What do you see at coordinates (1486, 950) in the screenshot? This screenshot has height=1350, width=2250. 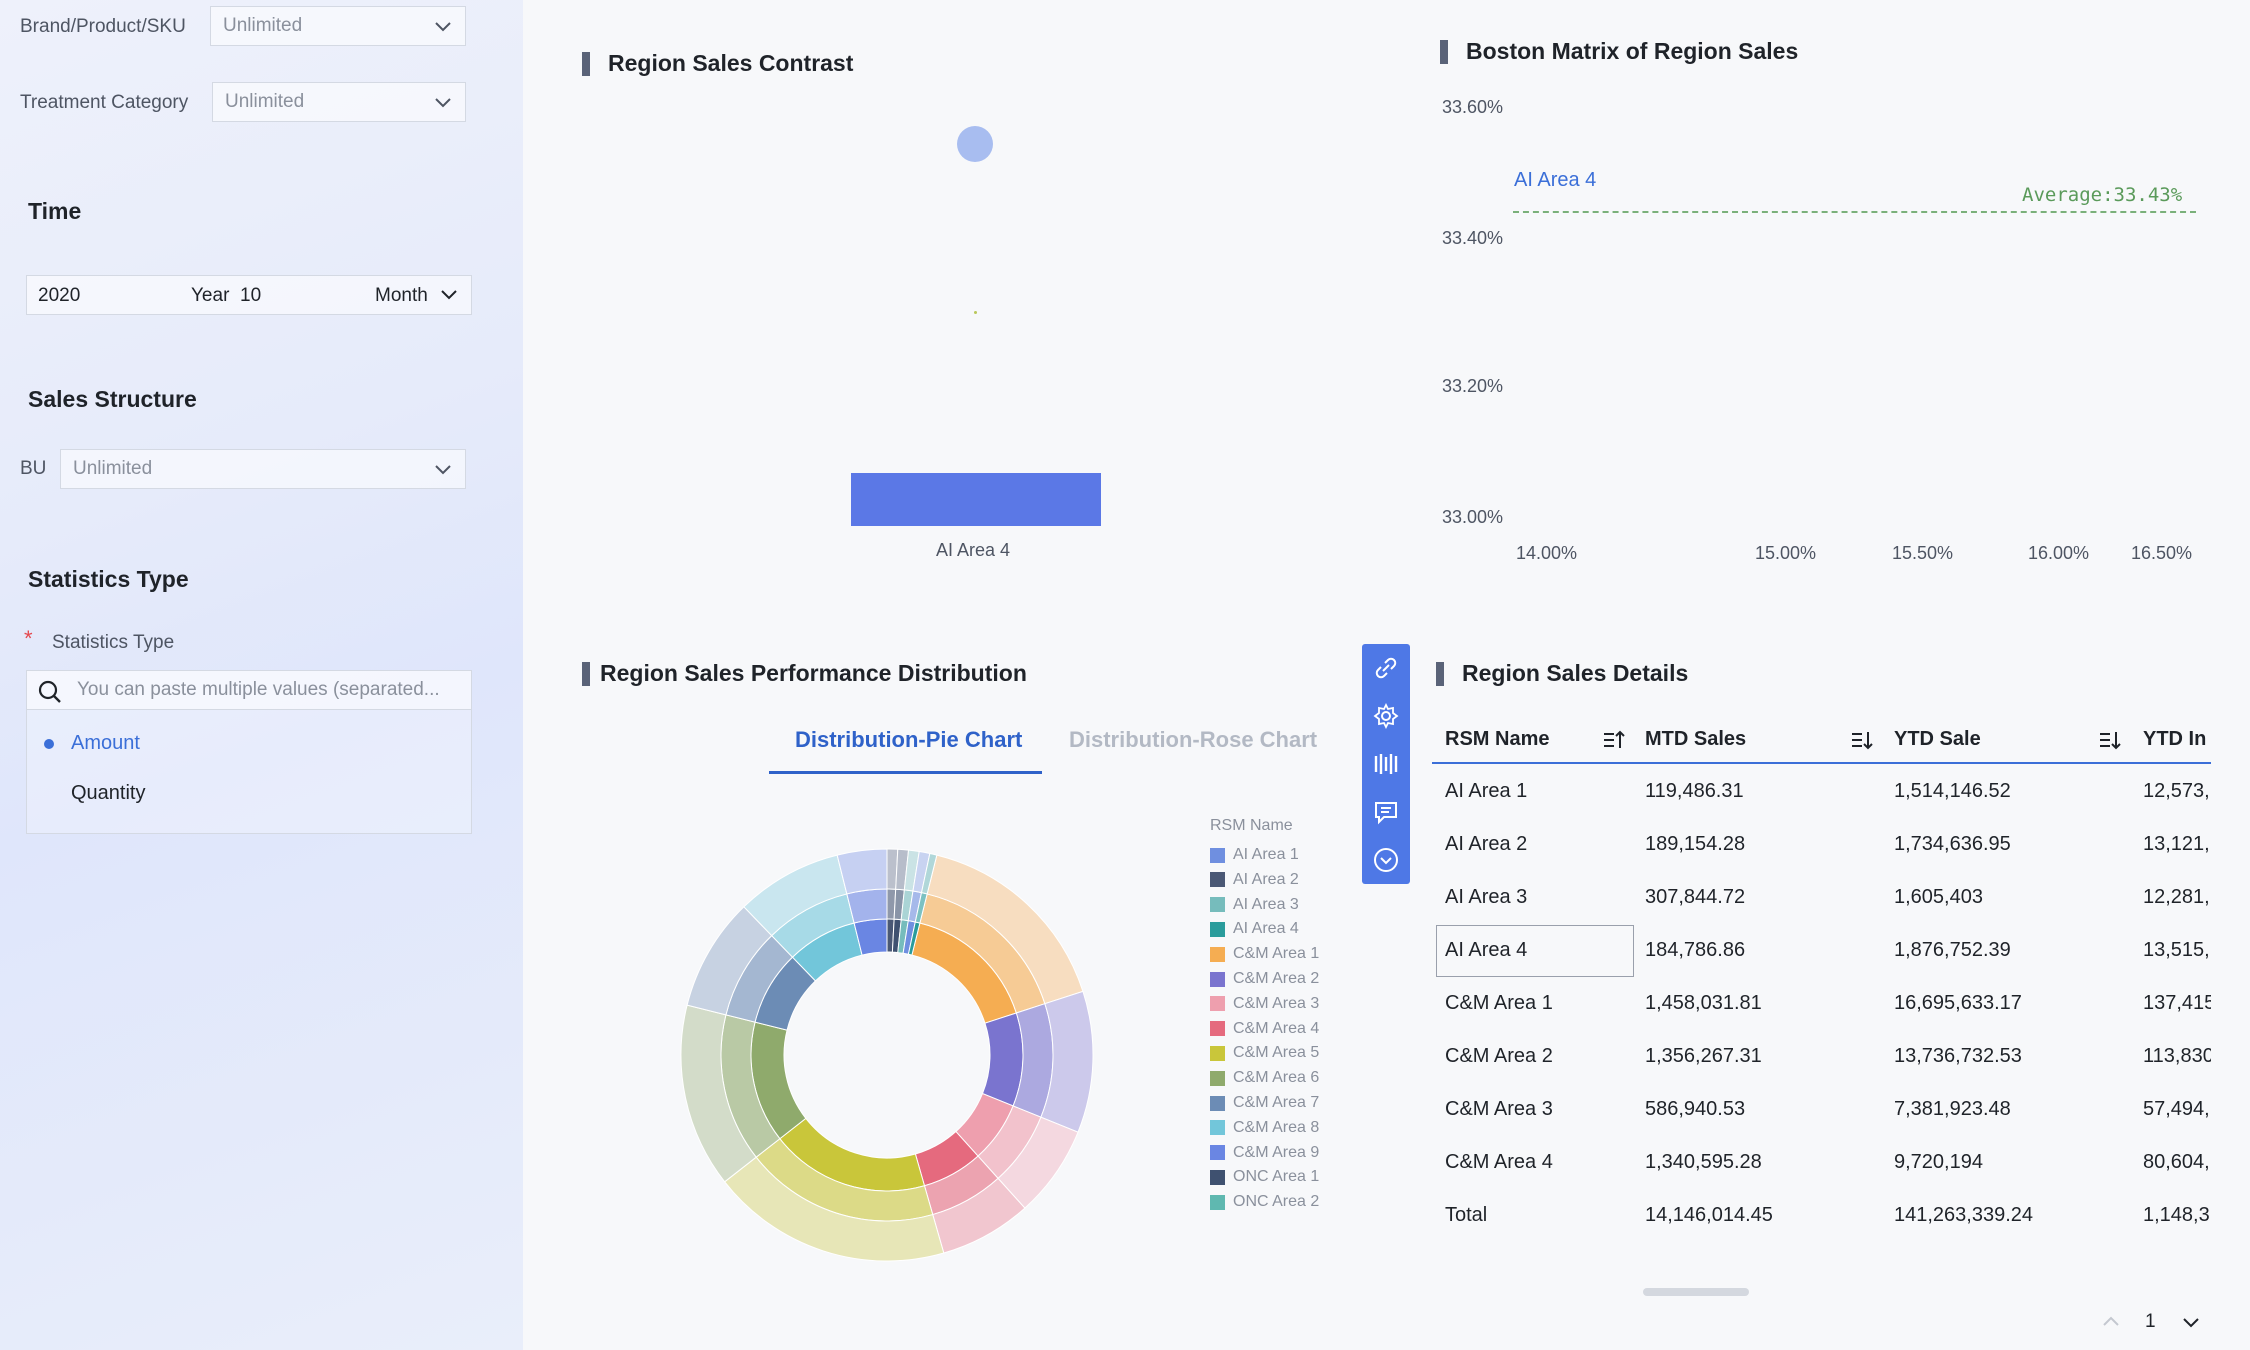 I see `table-cell: AI Area 4` at bounding box center [1486, 950].